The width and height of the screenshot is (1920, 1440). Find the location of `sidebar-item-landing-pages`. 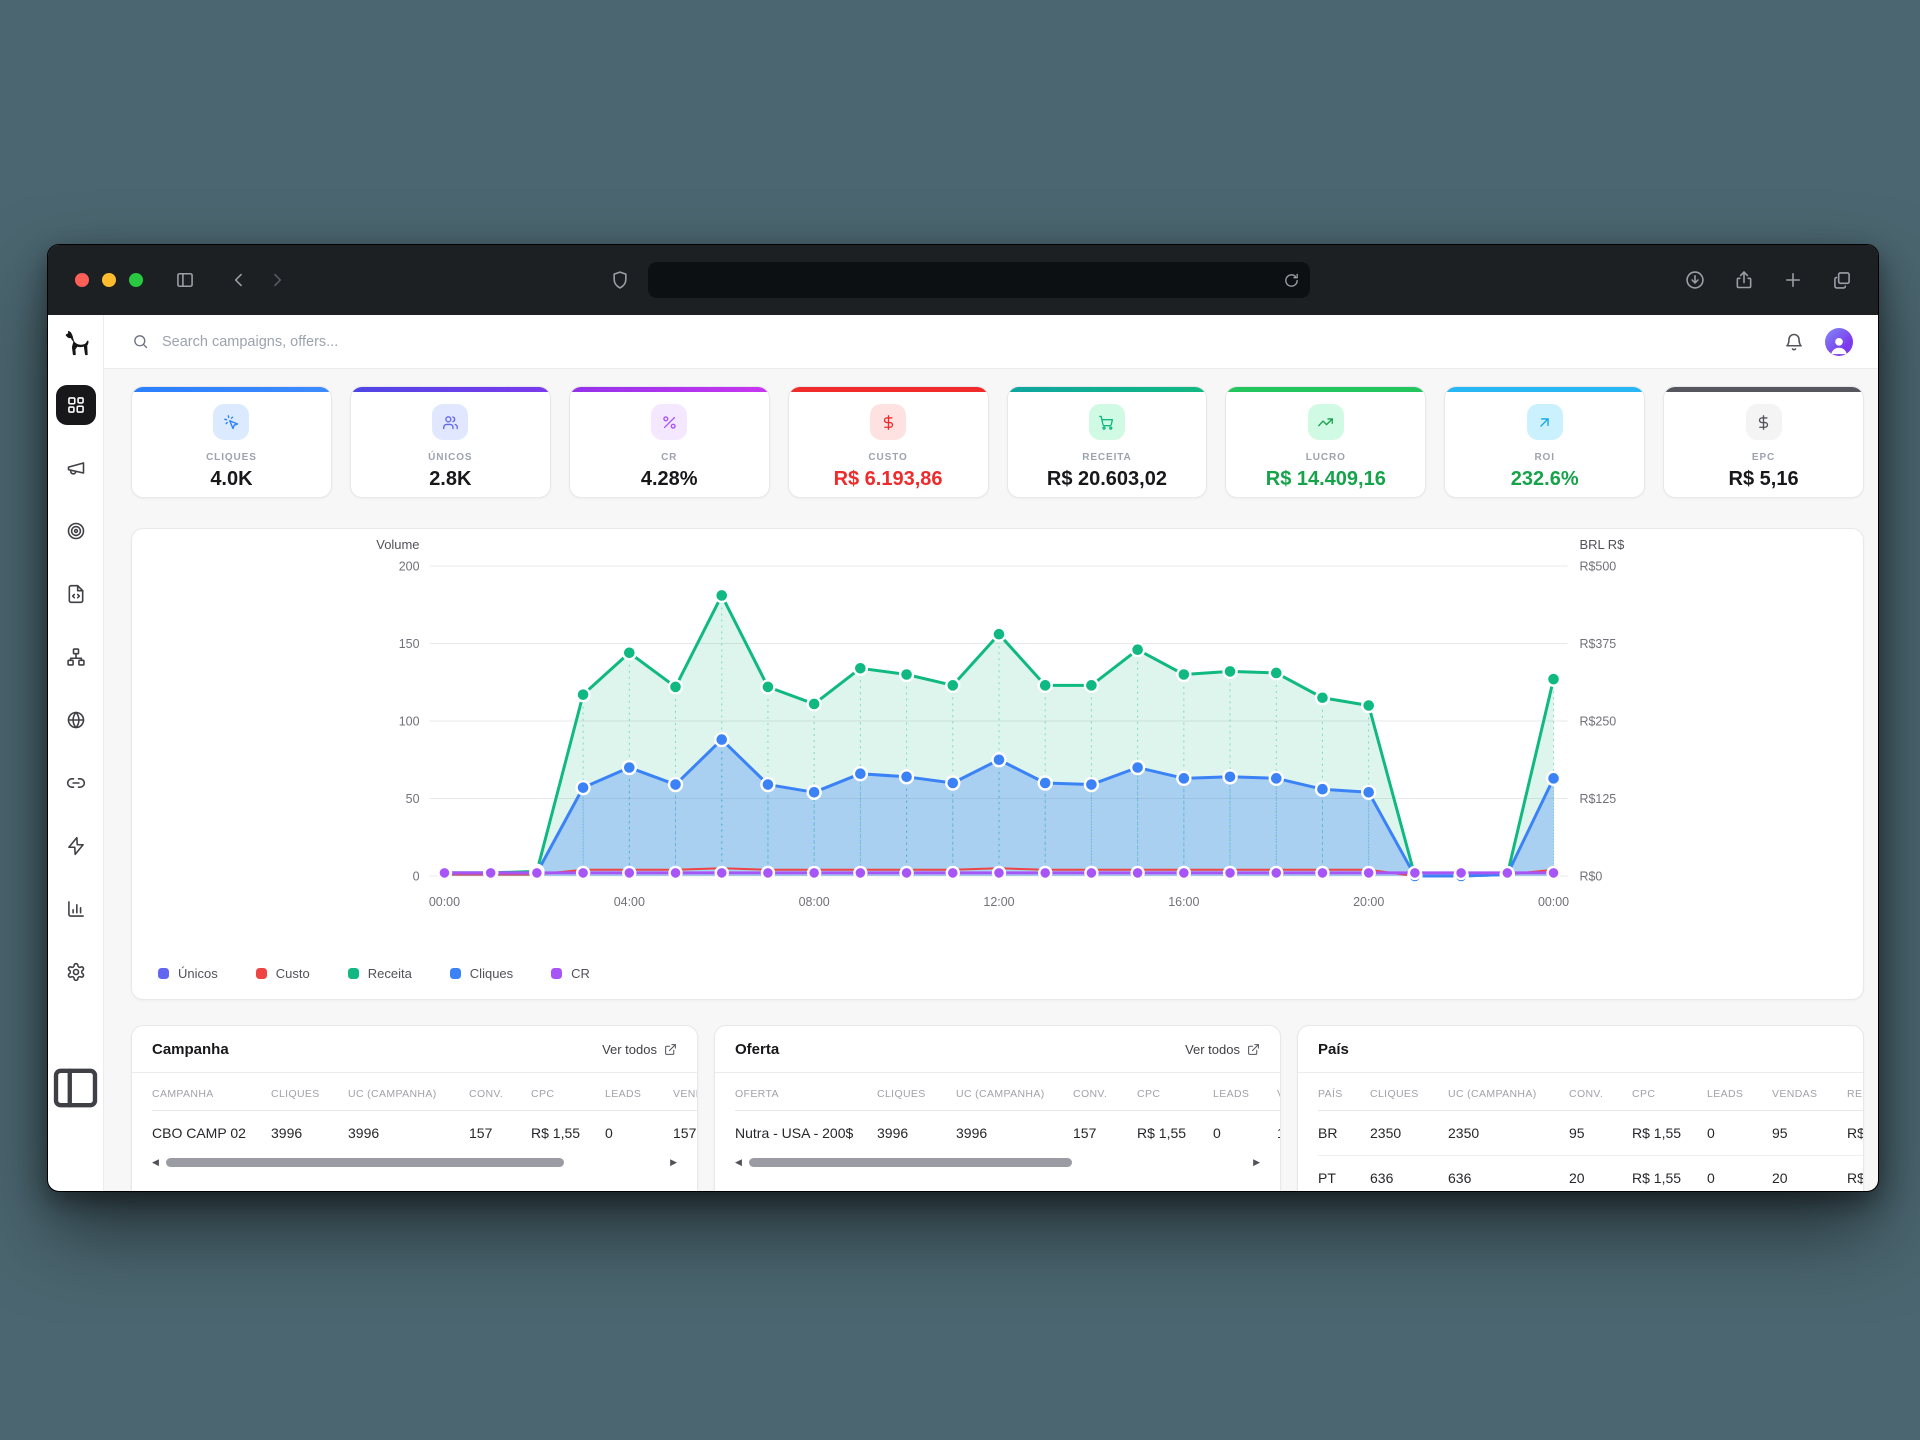

sidebar-item-landing-pages is located at coordinates (76, 594).